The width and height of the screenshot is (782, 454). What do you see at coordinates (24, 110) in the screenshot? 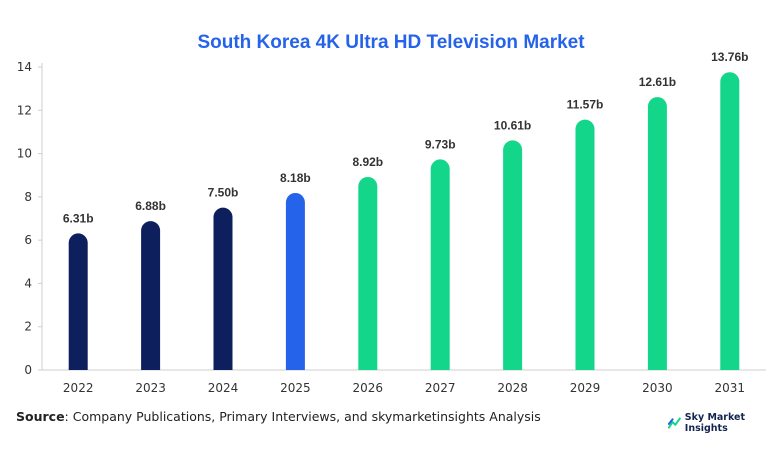
I see `y-tick-label: 12` at bounding box center [24, 110].